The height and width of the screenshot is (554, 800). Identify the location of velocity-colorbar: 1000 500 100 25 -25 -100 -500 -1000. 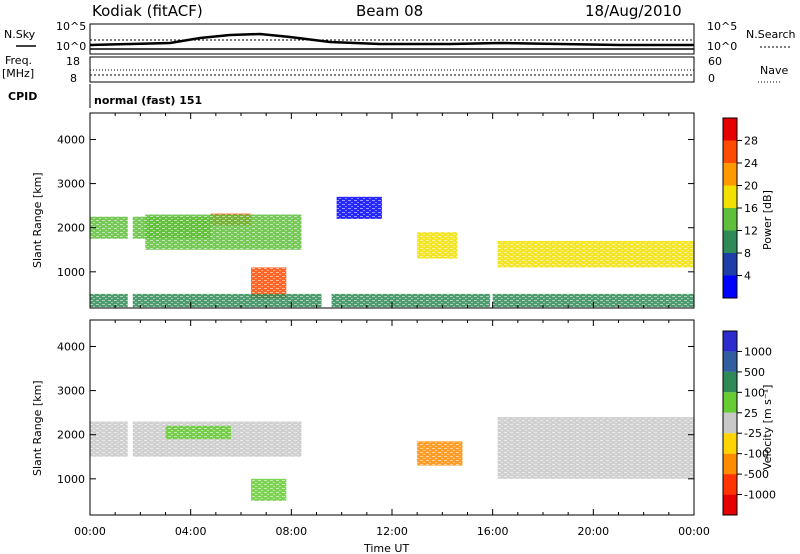
(749, 423).